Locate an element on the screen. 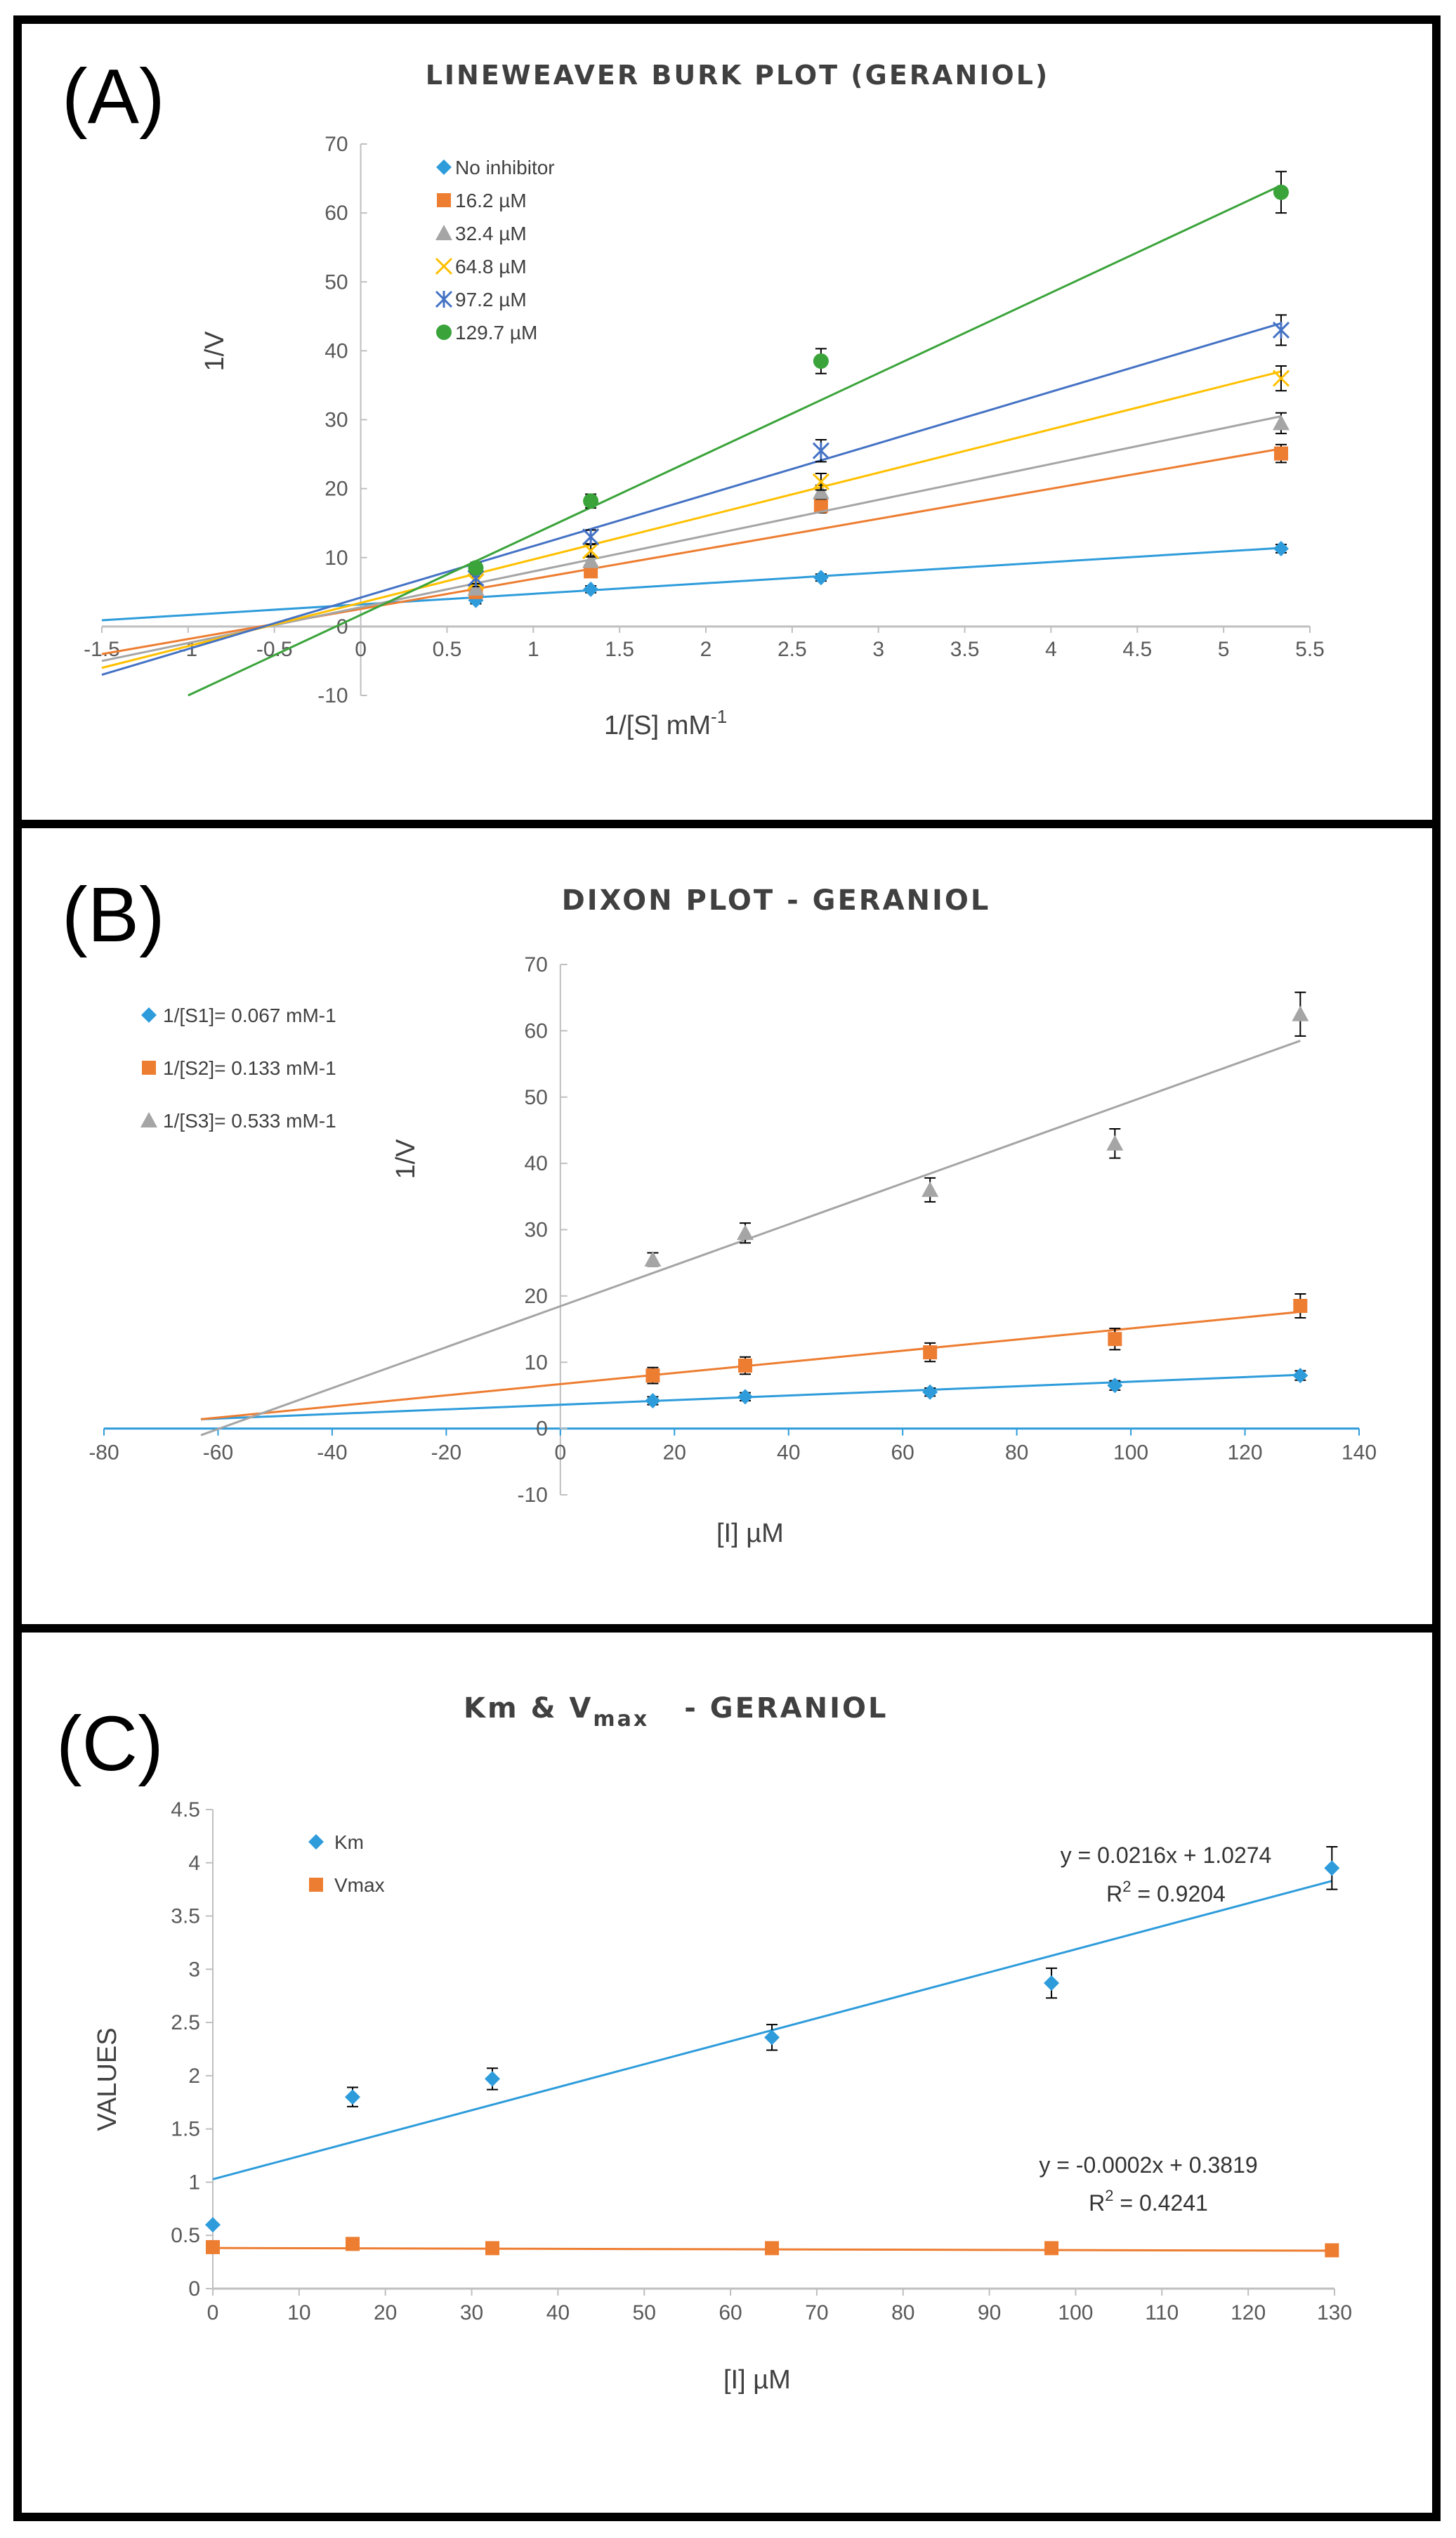 The height and width of the screenshot is (2538, 1456). legend-a-item-5: 129.7 µM is located at coordinates (487, 333).